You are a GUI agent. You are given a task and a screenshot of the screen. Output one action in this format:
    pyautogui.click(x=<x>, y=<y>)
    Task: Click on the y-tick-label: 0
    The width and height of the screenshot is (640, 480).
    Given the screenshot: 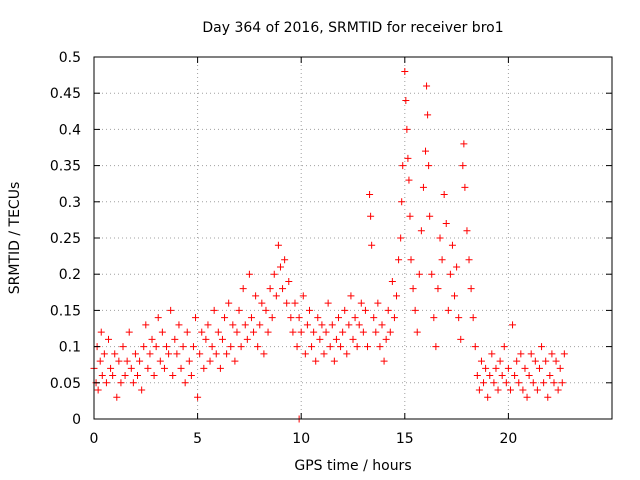 What is the action you would take?
    pyautogui.click(x=76, y=420)
    